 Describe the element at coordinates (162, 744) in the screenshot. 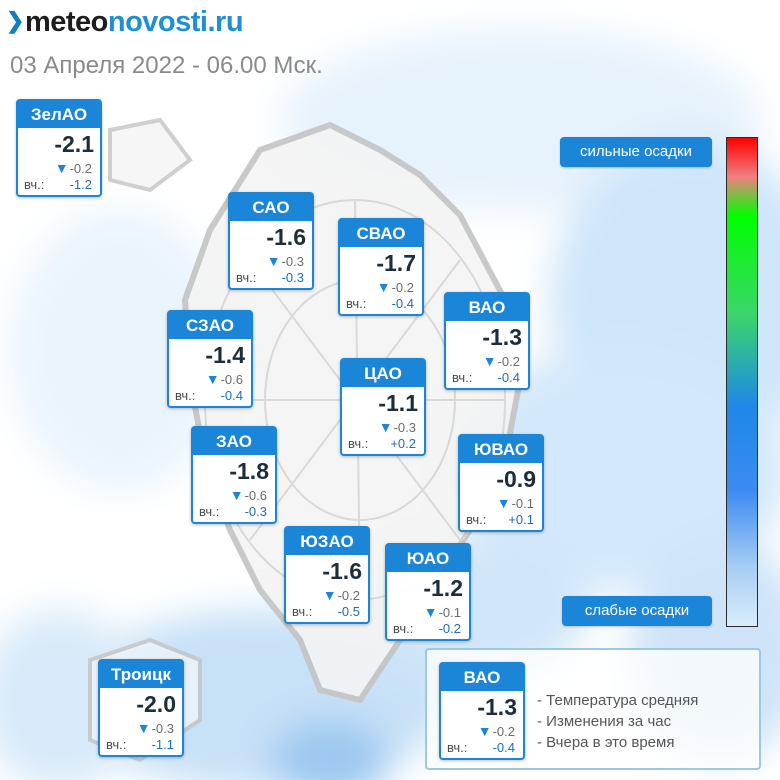

I see `yesterday-value: -1.1` at that location.